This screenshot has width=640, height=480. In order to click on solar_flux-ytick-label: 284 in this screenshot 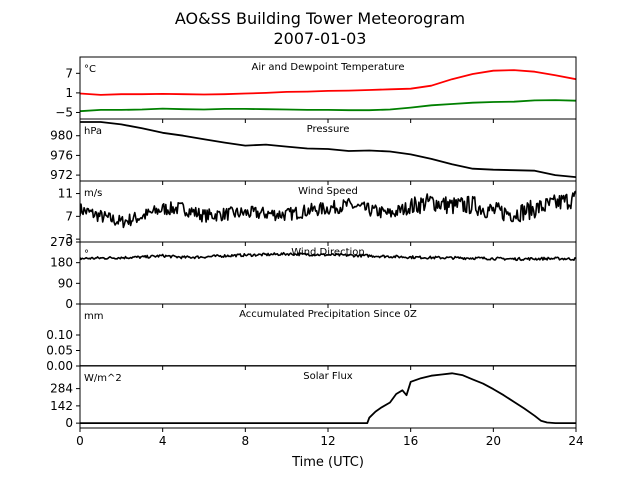, I will do `click(61, 389)`.